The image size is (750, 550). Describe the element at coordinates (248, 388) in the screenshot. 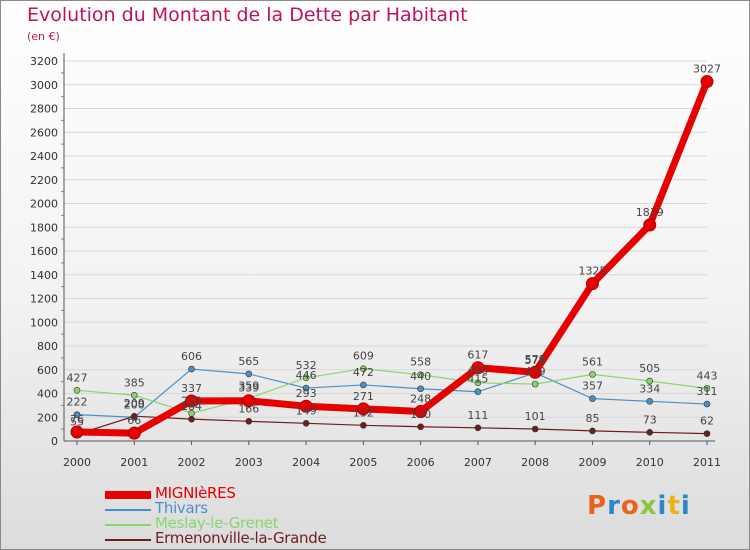

I see `data-label: 339` at that location.